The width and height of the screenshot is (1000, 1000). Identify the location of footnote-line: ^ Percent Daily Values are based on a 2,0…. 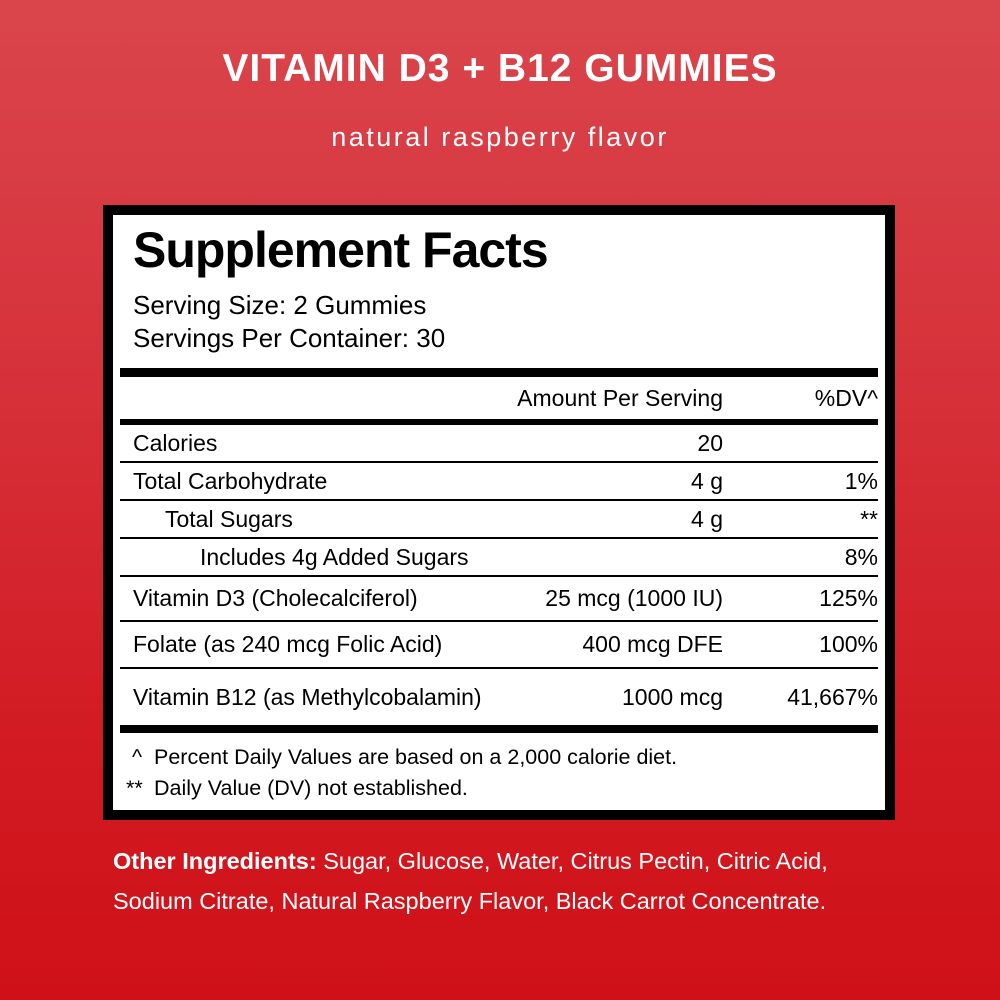
(502, 757).